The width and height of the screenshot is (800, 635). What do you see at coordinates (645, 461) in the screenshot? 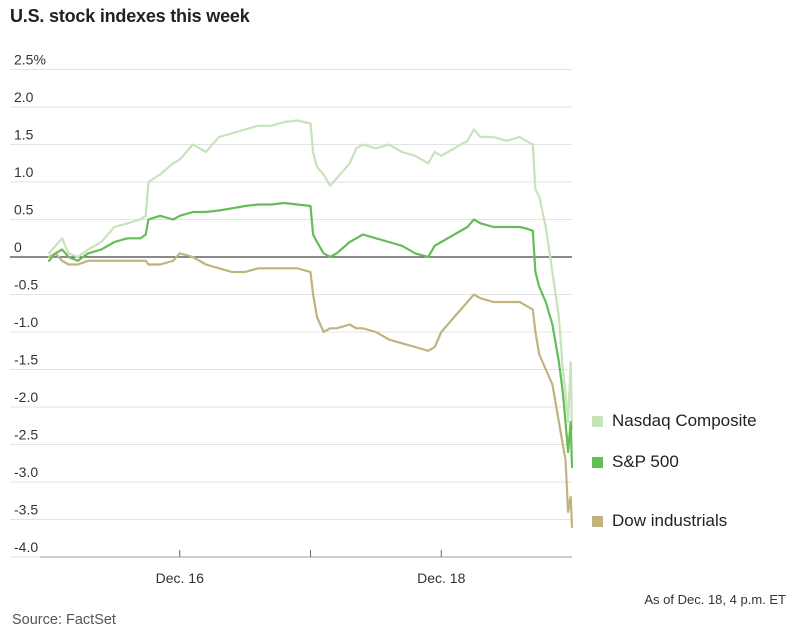
I see `legend-label: S&P 500` at bounding box center [645, 461].